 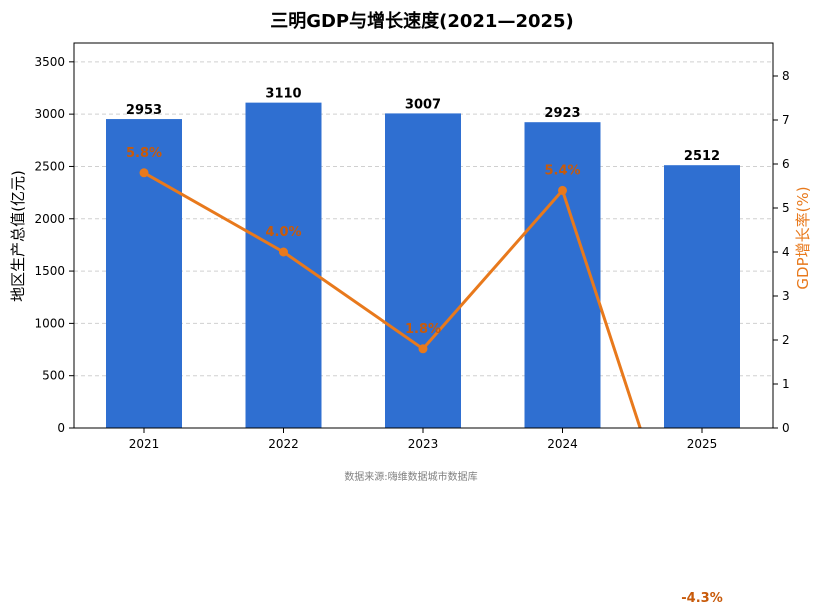 I want to click on left-tick-label: 2500, so click(x=49, y=166).